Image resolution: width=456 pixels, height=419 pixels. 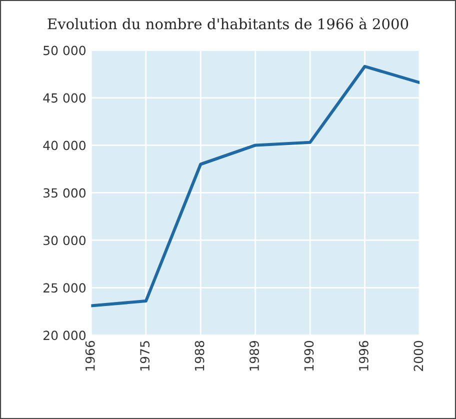 I want to click on y-tick-label: 40 000, so click(x=64, y=145).